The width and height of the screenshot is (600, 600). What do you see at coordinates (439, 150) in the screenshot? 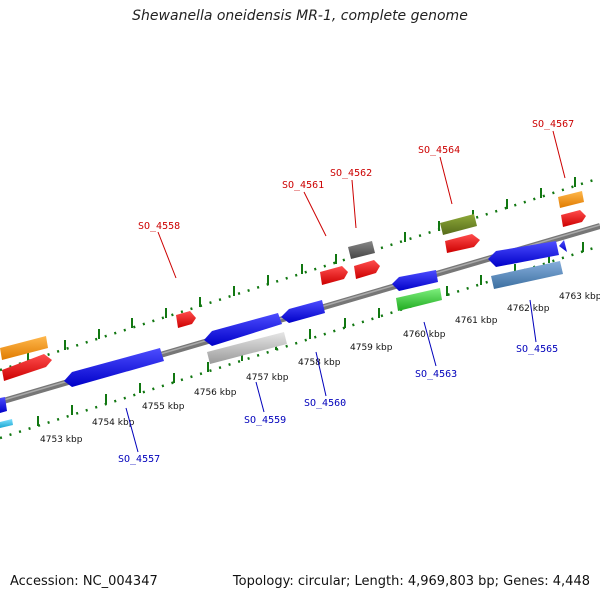
I see `gene-label-top: SO_4564` at bounding box center [439, 150].